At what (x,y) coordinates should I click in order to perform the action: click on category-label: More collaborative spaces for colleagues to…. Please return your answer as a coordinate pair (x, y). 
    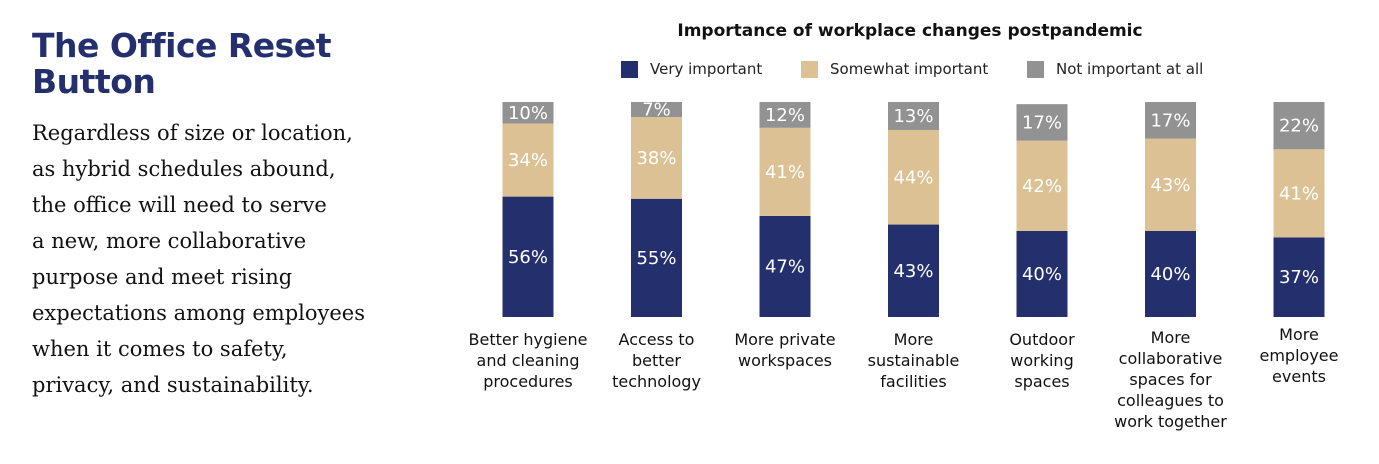
    Looking at the image, I should click on (1170, 379).